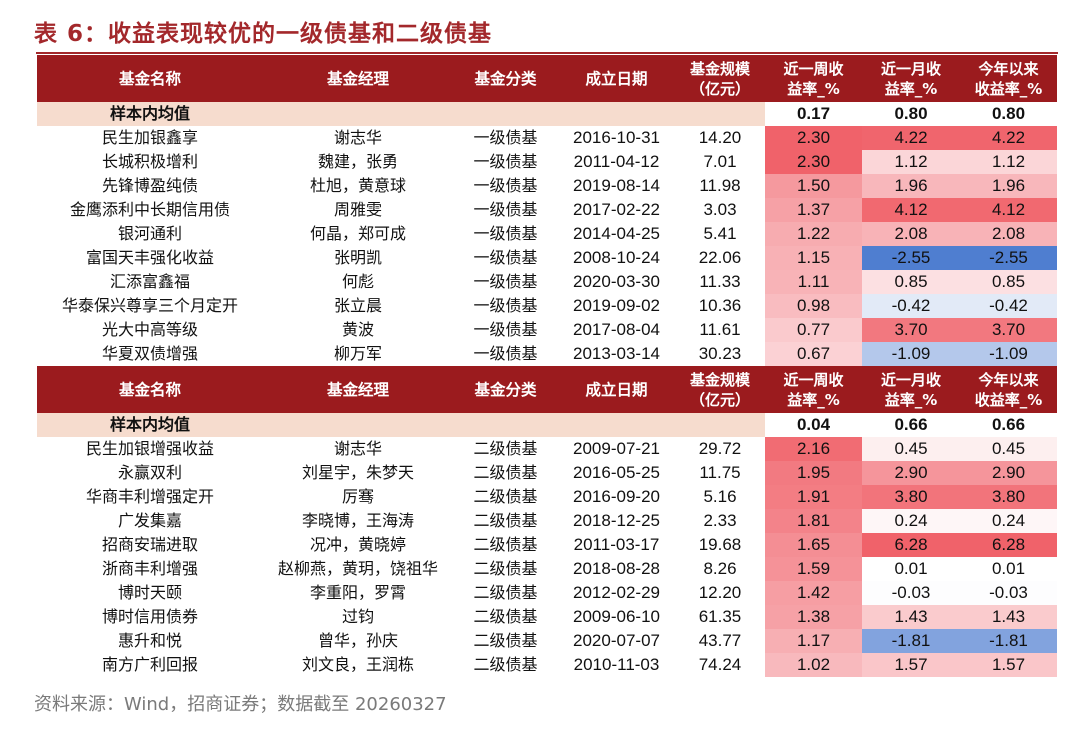 The width and height of the screenshot is (1080, 740). Describe the element at coordinates (547, 234) in the screenshot. I see `table-row: 银河通利 何晶，郑可成 一级债基 2014-04-25 5.41 1.22 2.08 2.08` at that location.